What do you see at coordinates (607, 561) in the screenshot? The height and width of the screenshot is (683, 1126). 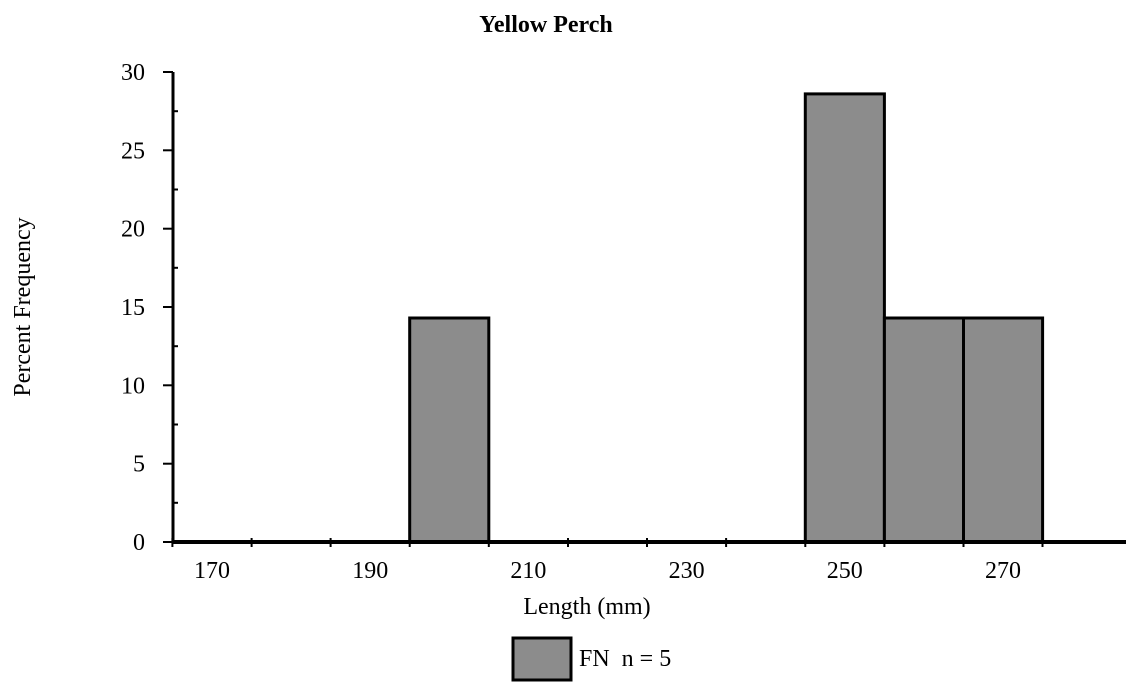 I see `x-ticks-group: 170 190 210 230 250 270` at bounding box center [607, 561].